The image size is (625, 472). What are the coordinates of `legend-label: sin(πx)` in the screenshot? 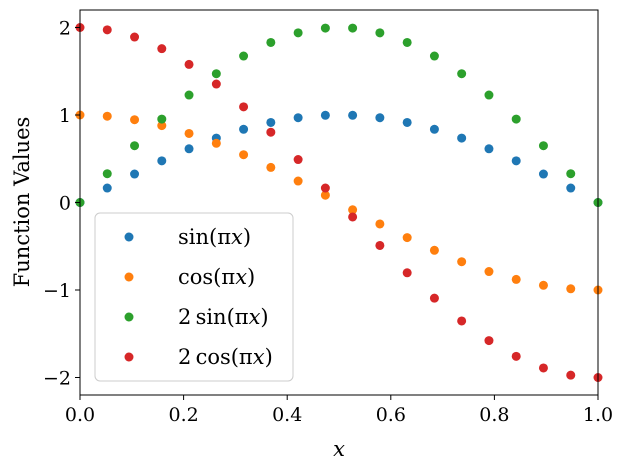 It's located at (214, 237).